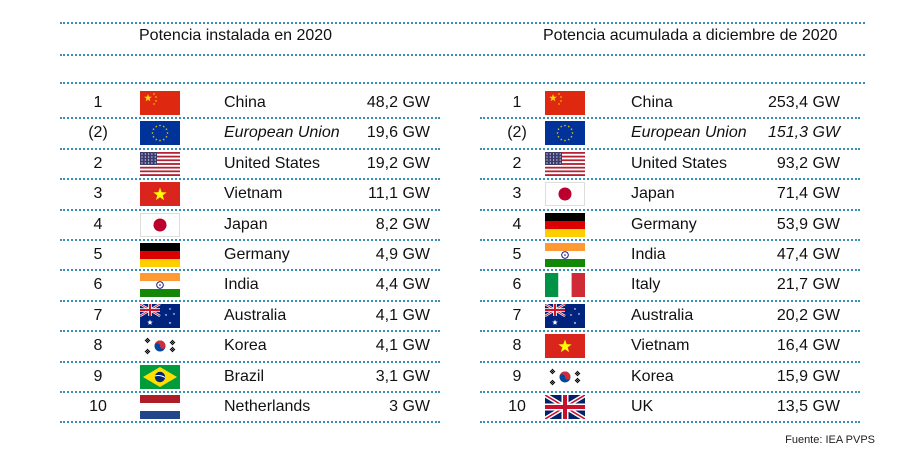 This screenshot has height=458, width=899. Describe the element at coordinates (462, 23) in the screenshot. I see `top-rule` at that location.